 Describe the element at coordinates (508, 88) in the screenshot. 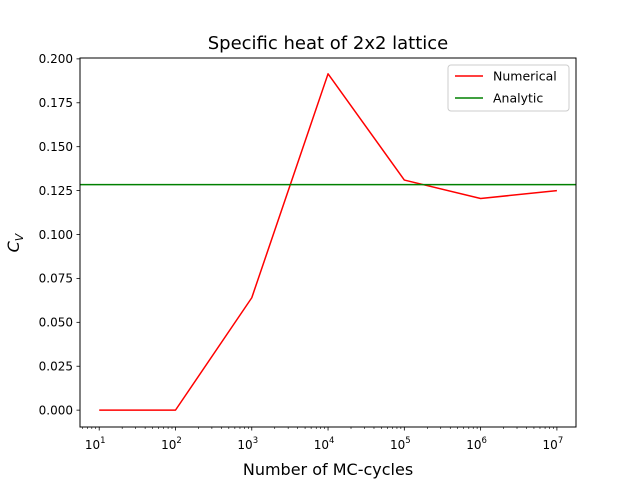

I see `legend: Numerical Analytic` at that location.